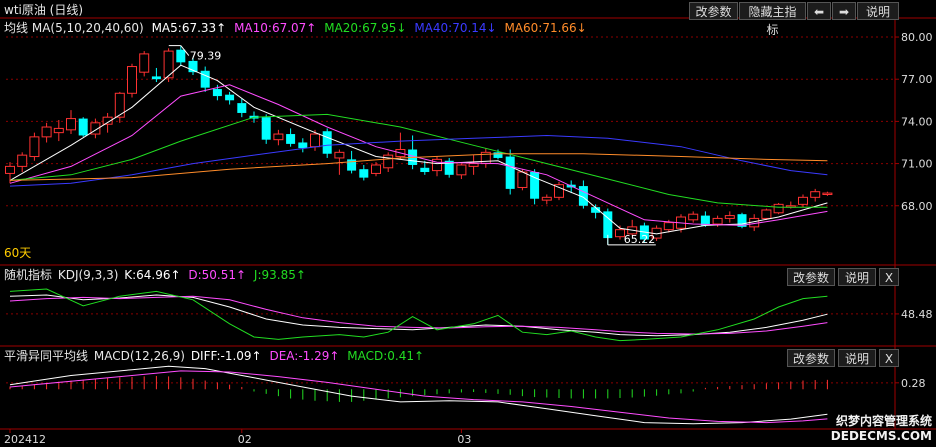 The image size is (936, 447). Describe the element at coordinates (87, 28) in the screenshot. I see `ma-legend-params: MA(5,10,20,40,60)` at that location.